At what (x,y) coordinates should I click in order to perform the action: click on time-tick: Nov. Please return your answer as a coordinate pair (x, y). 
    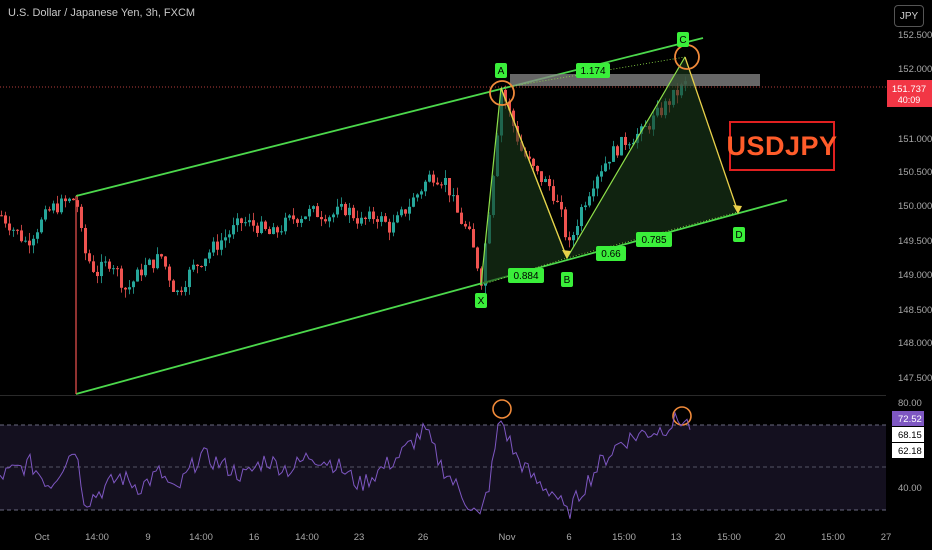
    Looking at the image, I should click on (507, 537).